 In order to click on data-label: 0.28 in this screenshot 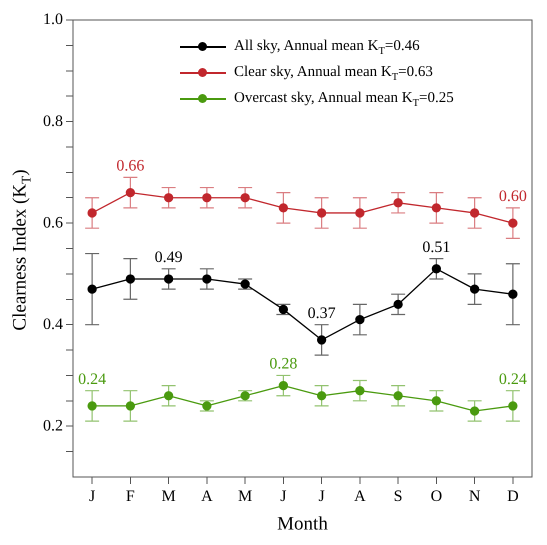, I will do `click(283, 364)`.